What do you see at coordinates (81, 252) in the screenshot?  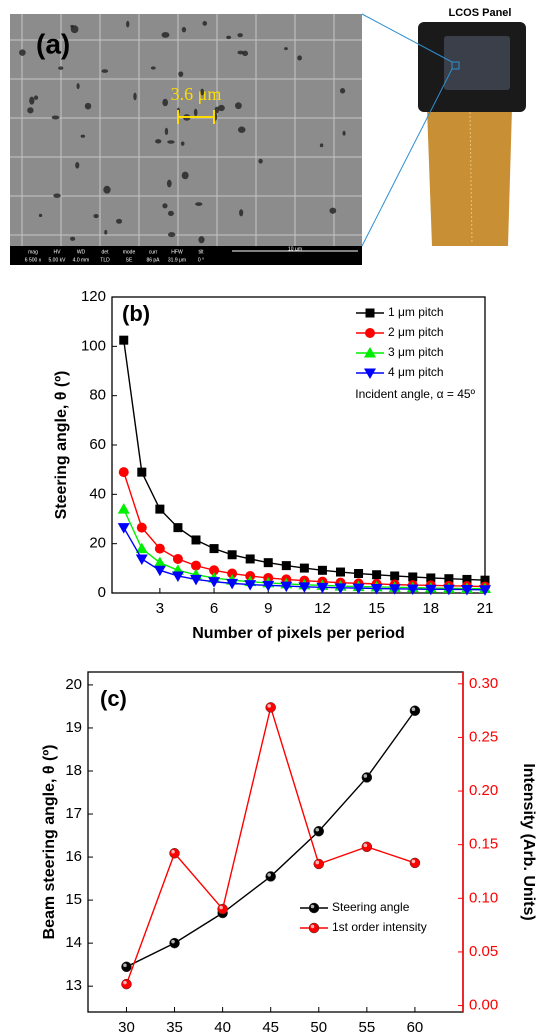 I see `info-header: WD` at bounding box center [81, 252].